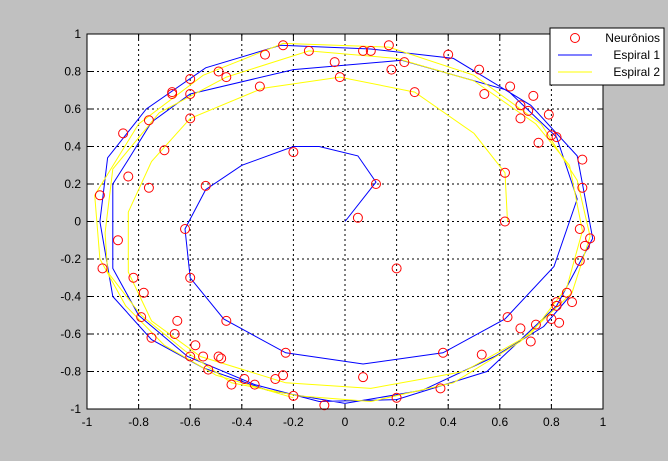 This screenshot has width=668, height=461. Describe the element at coordinates (241, 422) in the screenshot. I see `x-tick-label: -0.4` at that location.